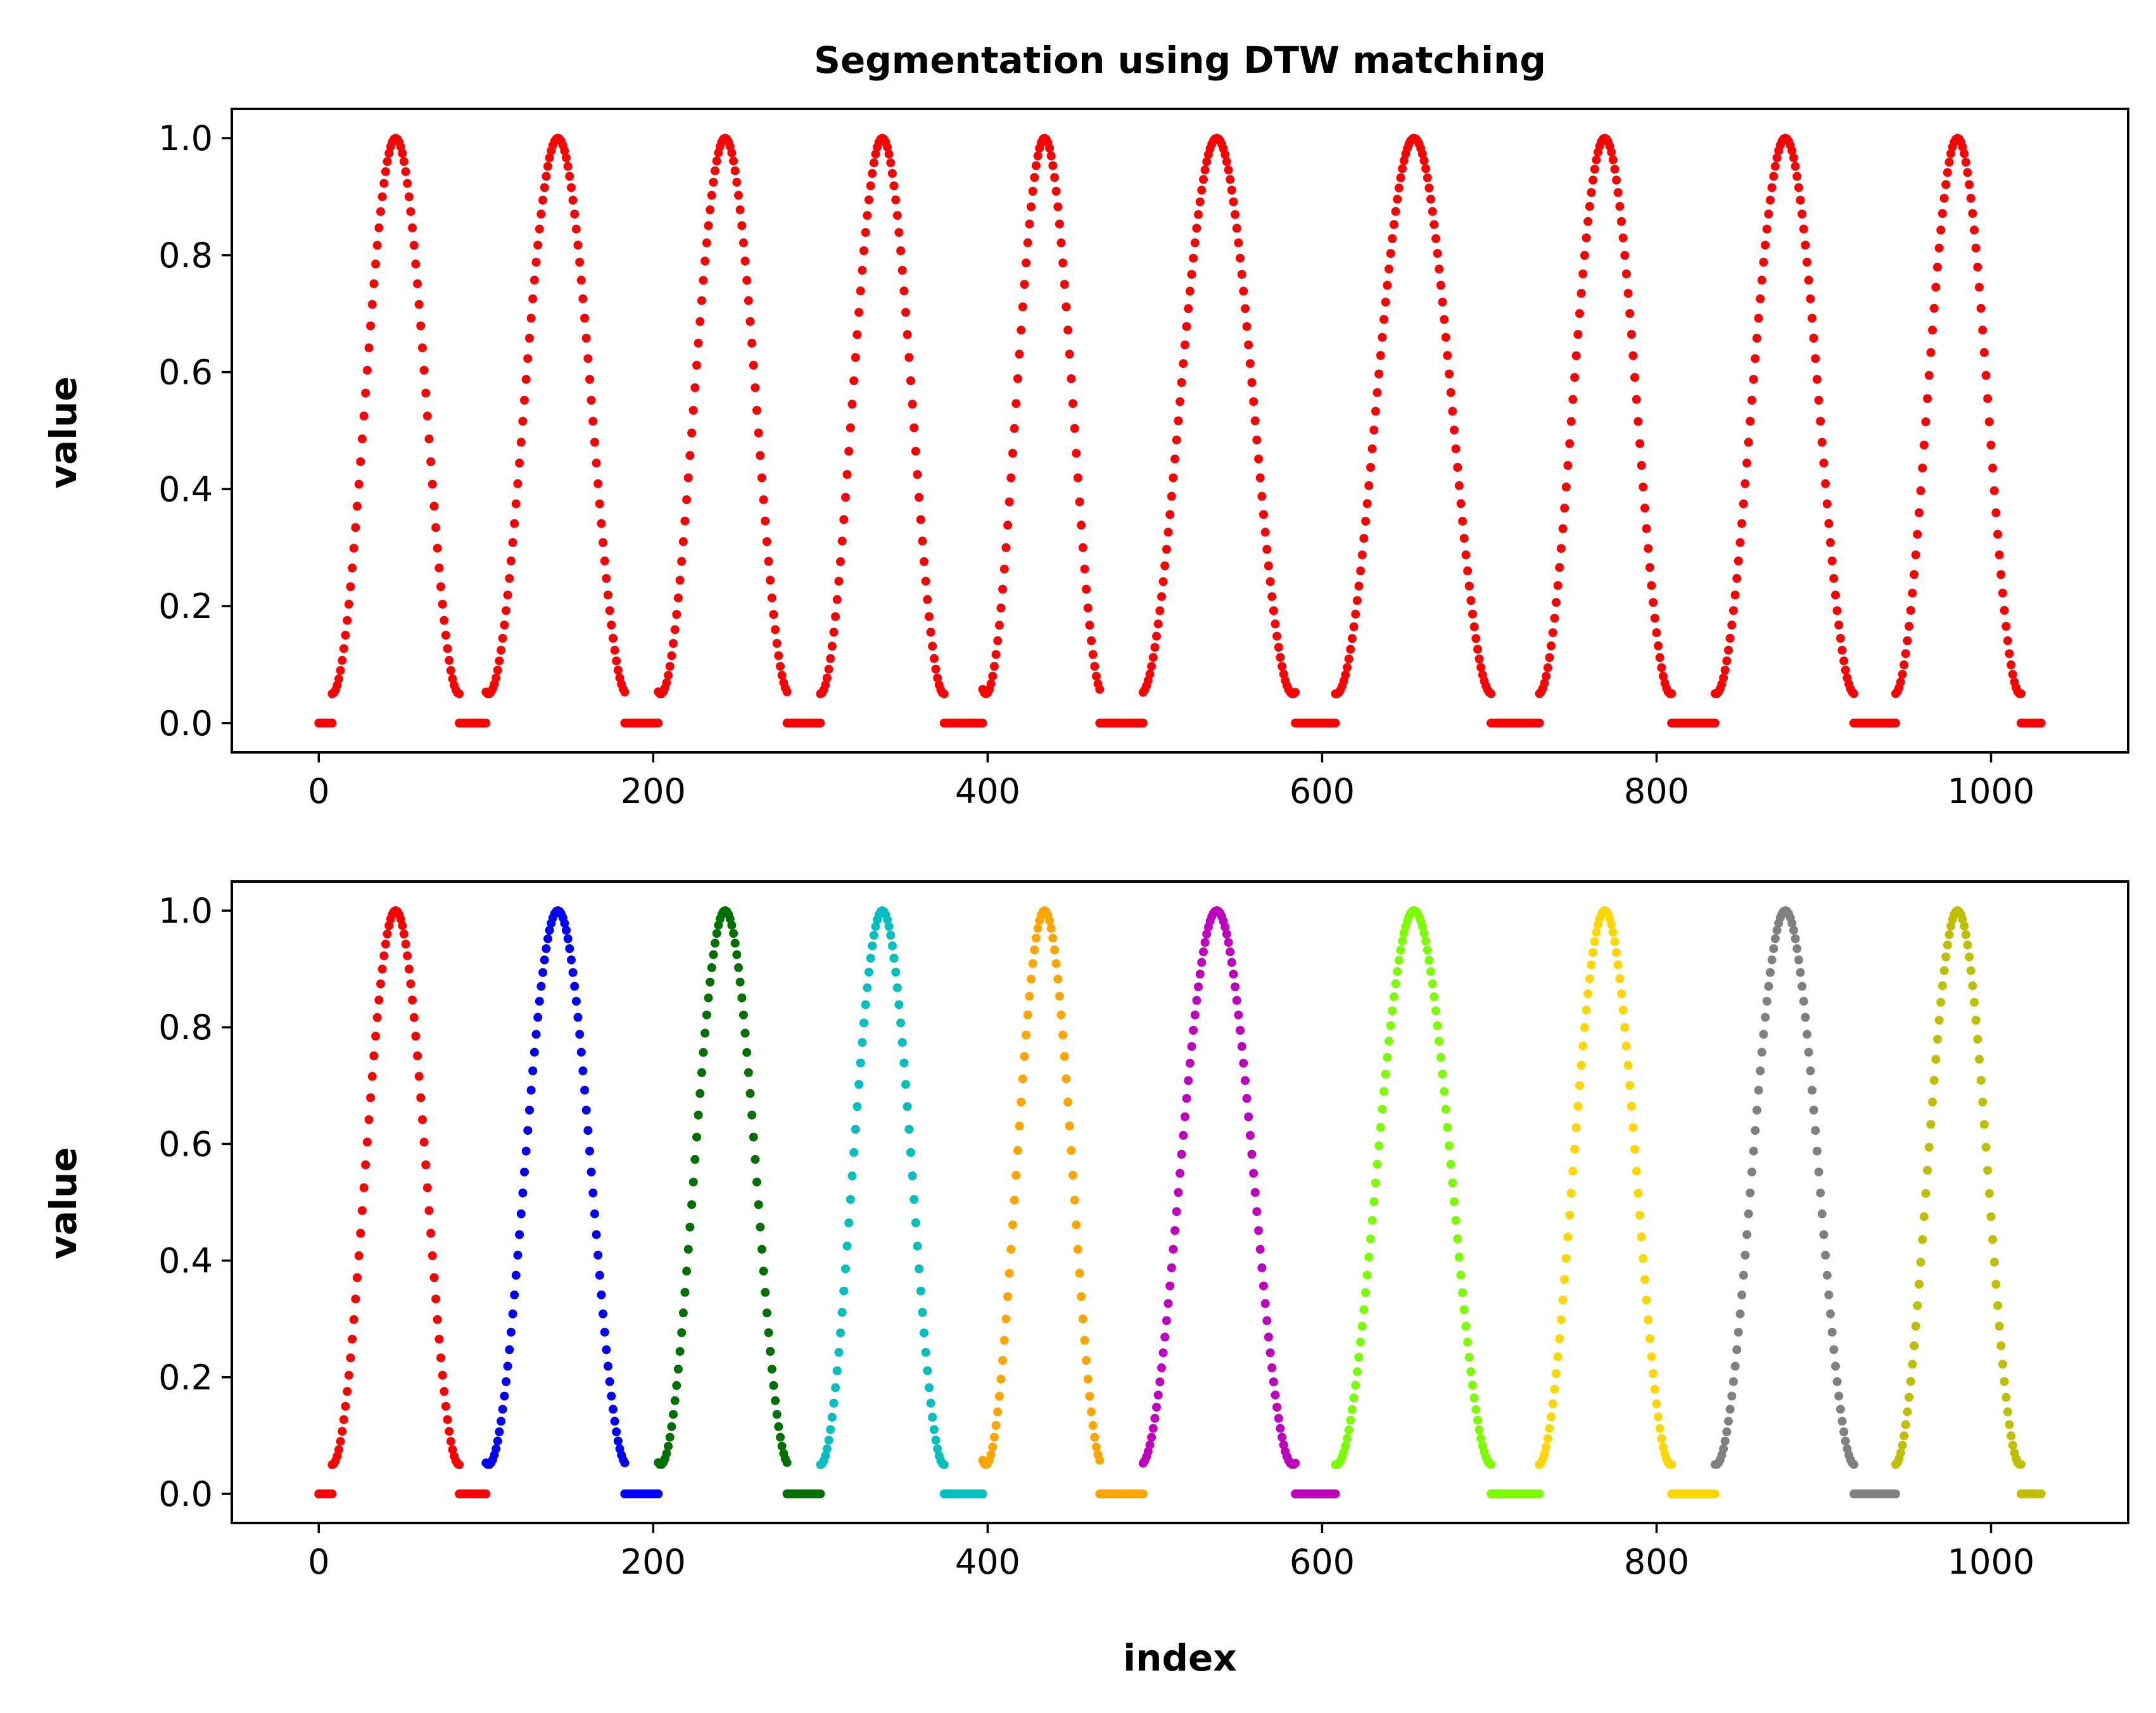 The height and width of the screenshot is (1713, 2156). Describe the element at coordinates (1656, 1562) in the screenshot. I see `x-tick-label: 800` at that location.